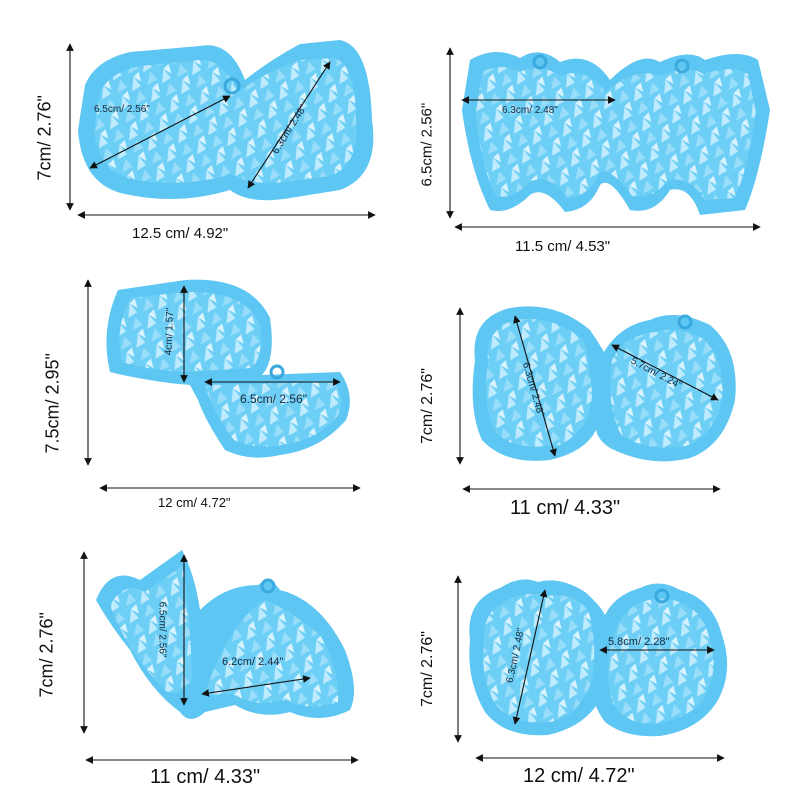 This screenshot has width=800, height=800. I want to click on mold-round-web-pair, so click(596, 399).